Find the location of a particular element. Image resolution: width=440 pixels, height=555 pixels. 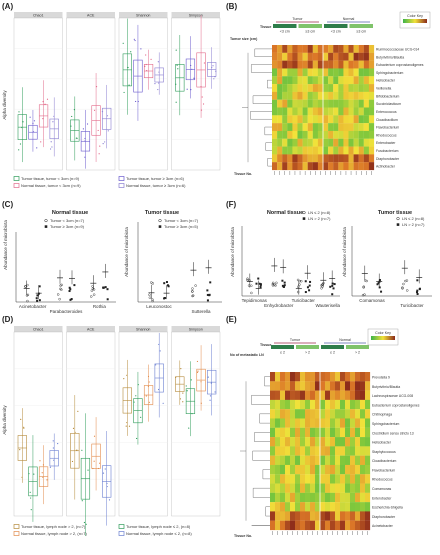

legend-entry: Tumor tissue, lymph node > 2, (n=7) is located at coordinates (53, 526).